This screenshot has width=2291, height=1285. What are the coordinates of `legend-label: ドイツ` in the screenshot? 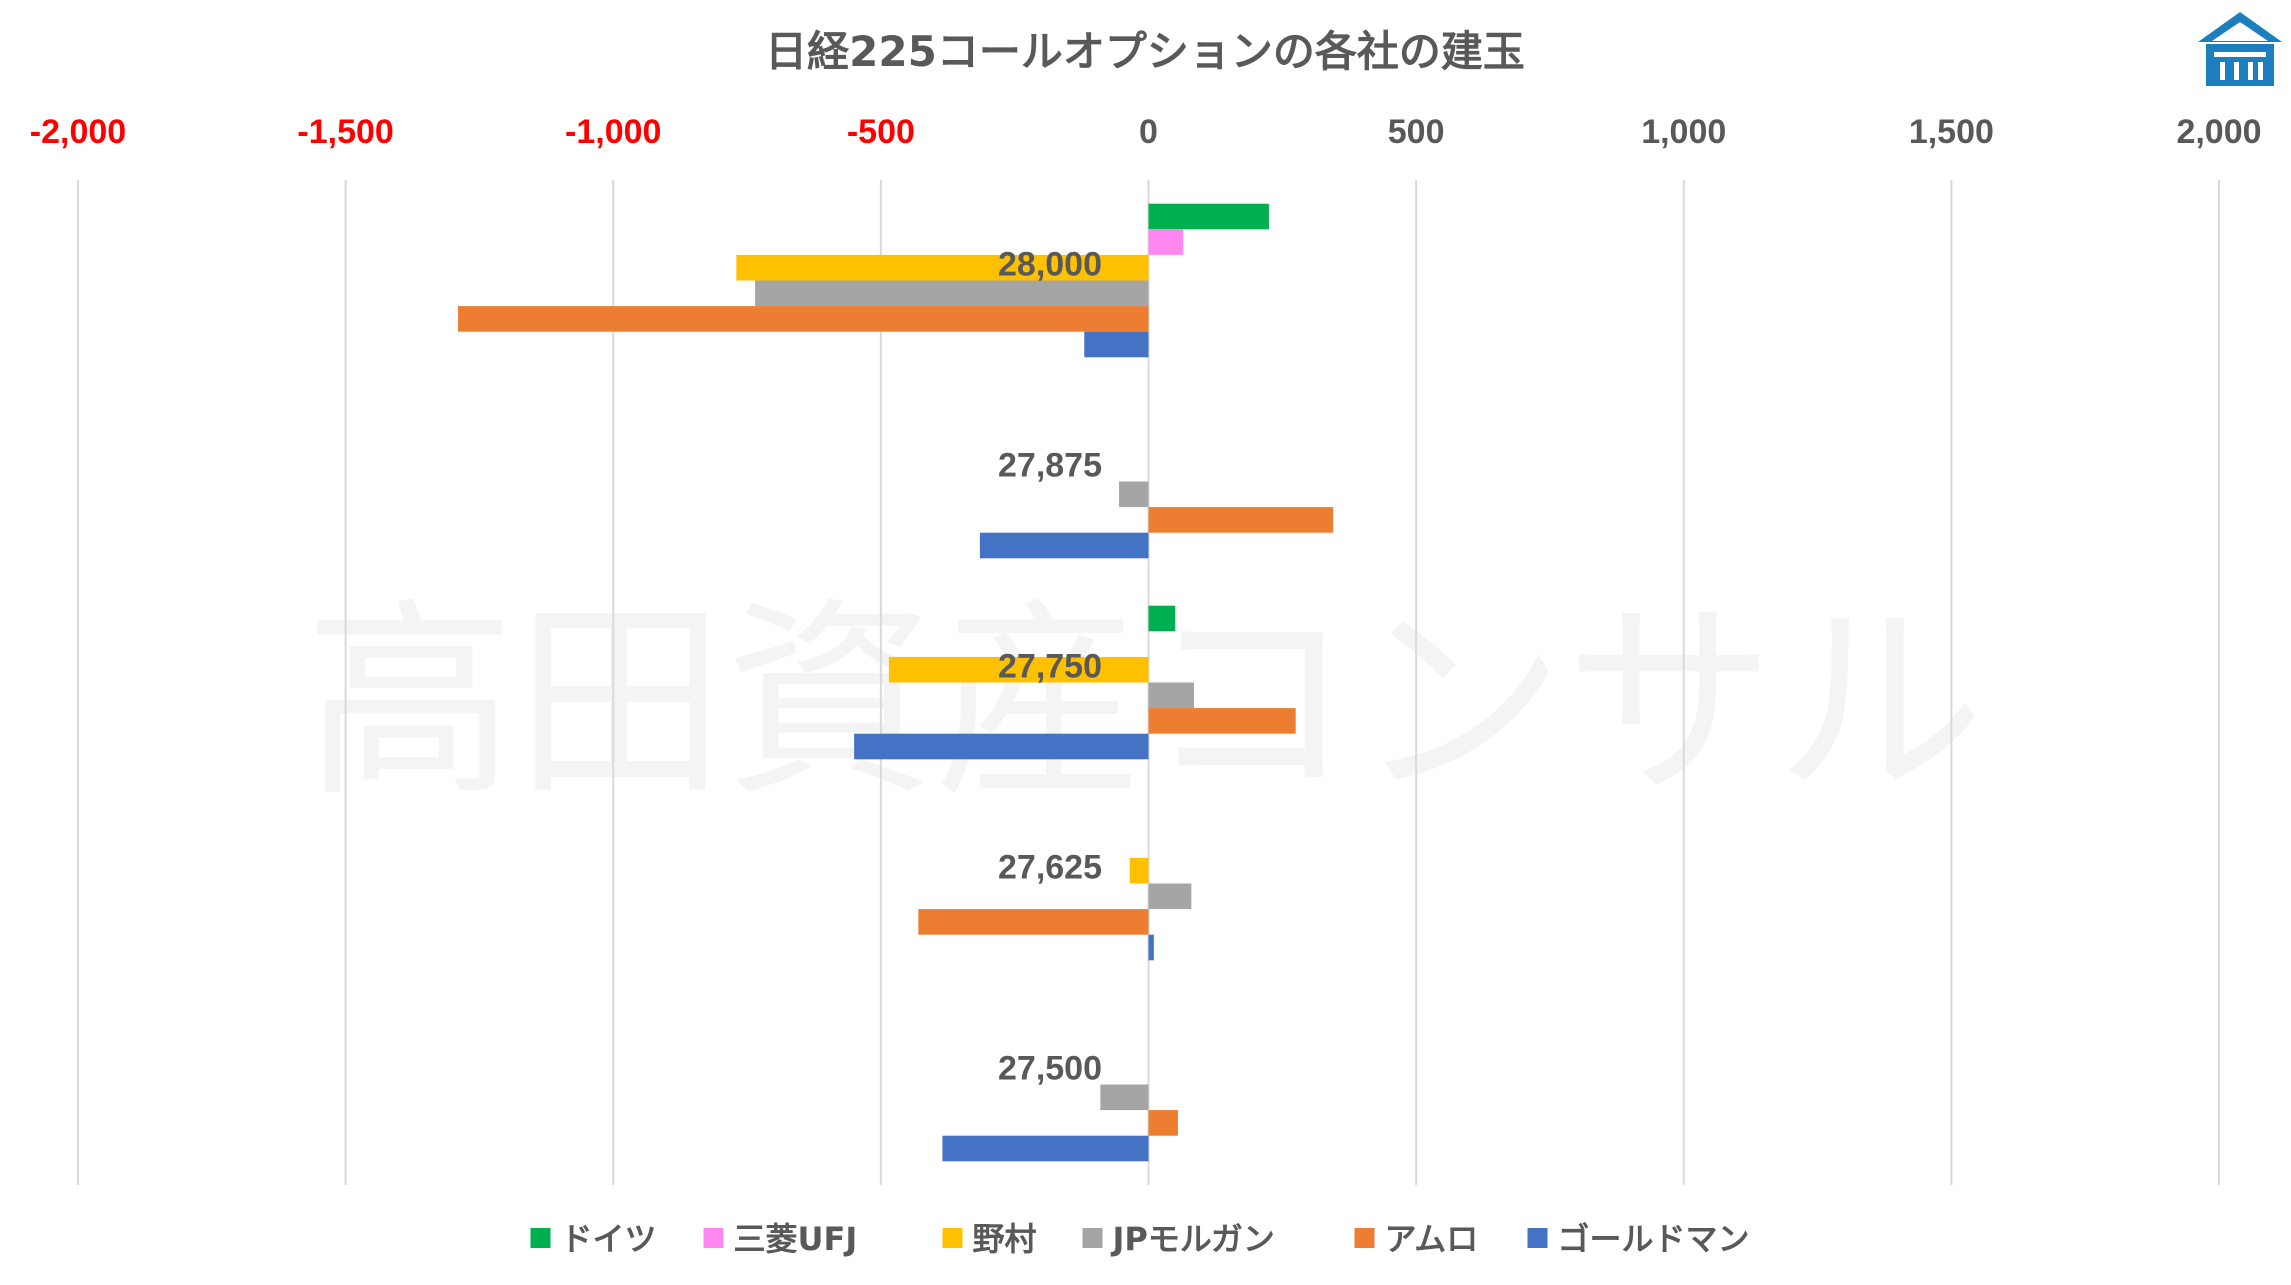 It's located at (609, 1239).